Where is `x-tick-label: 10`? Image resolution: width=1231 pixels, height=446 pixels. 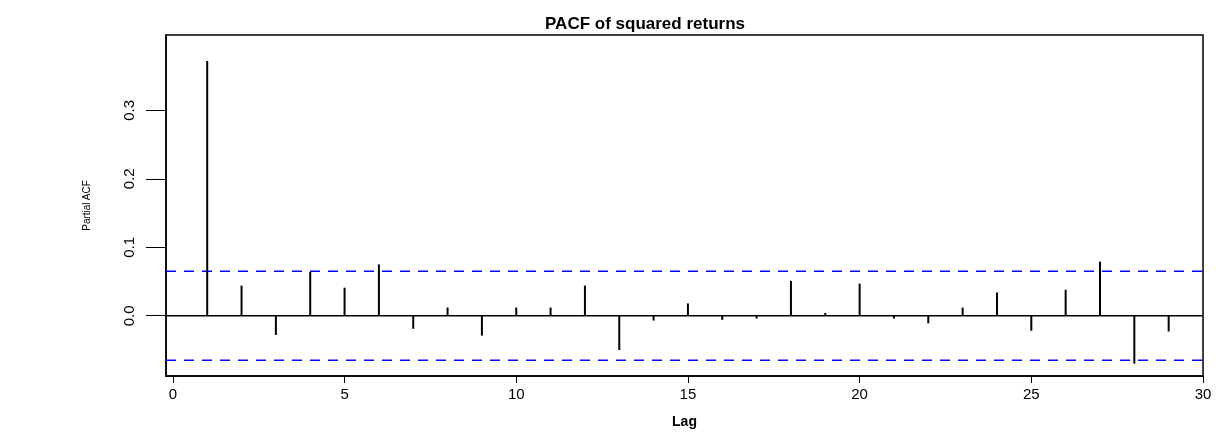
x-tick-label: 10 is located at coordinates (516, 393).